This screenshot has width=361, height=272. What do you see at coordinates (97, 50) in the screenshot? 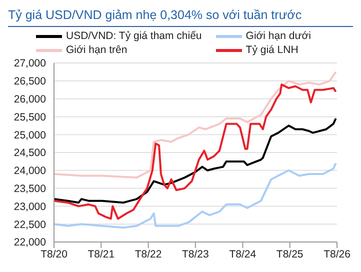
I see `legend-label: Giới hạn trên` at bounding box center [97, 50].